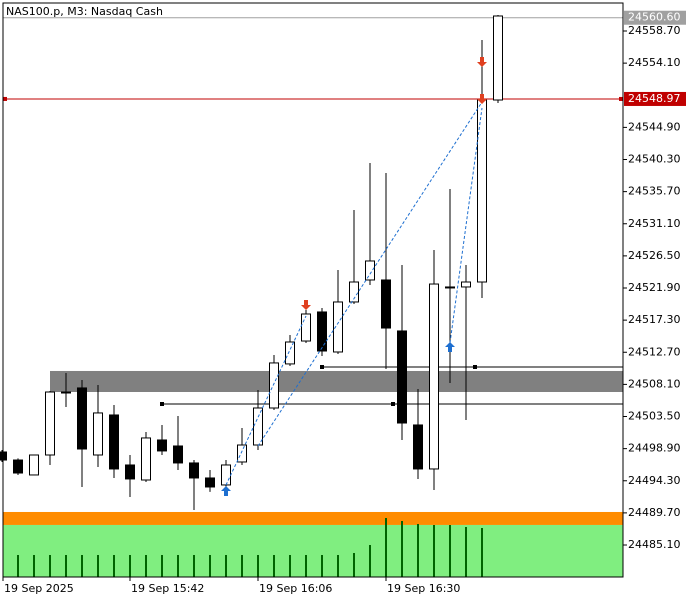 This screenshot has width=700, height=600. Describe the element at coordinates (654, 62) in the screenshot. I see `y-tick-label: 24554.10` at that location.